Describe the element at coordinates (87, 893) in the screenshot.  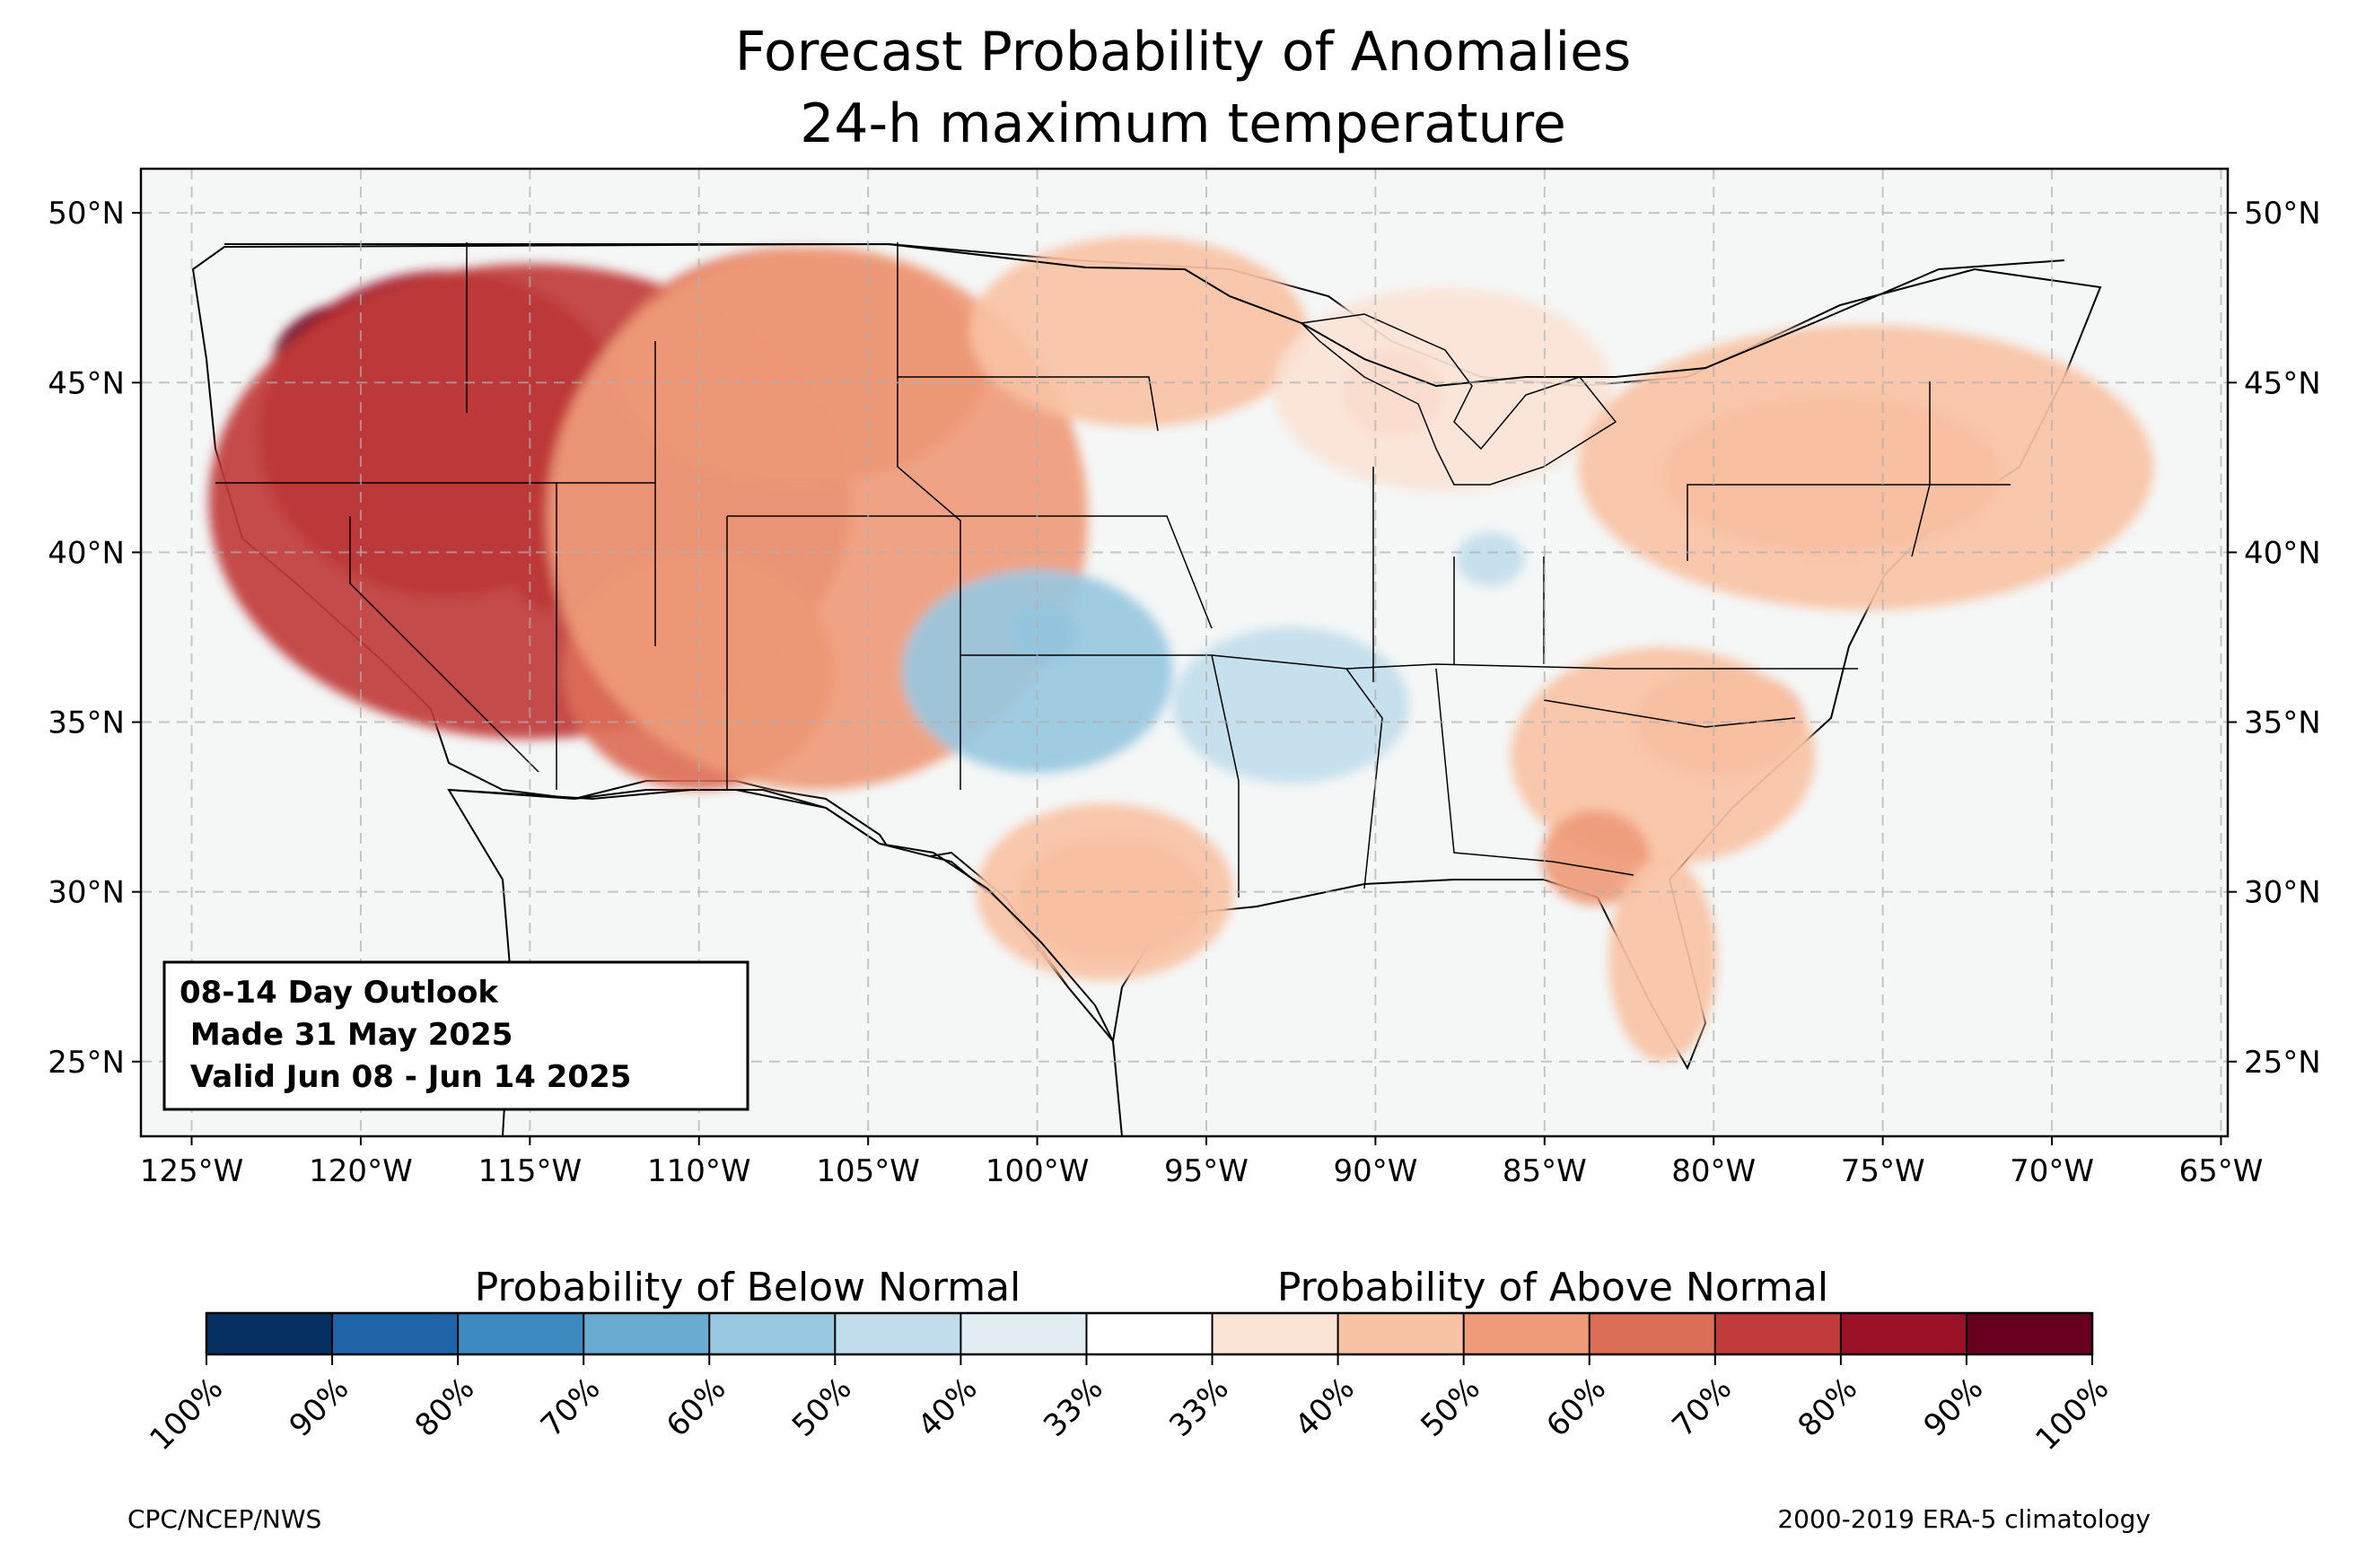
I see `lat-tick-label-left-1: 30°N` at that location.